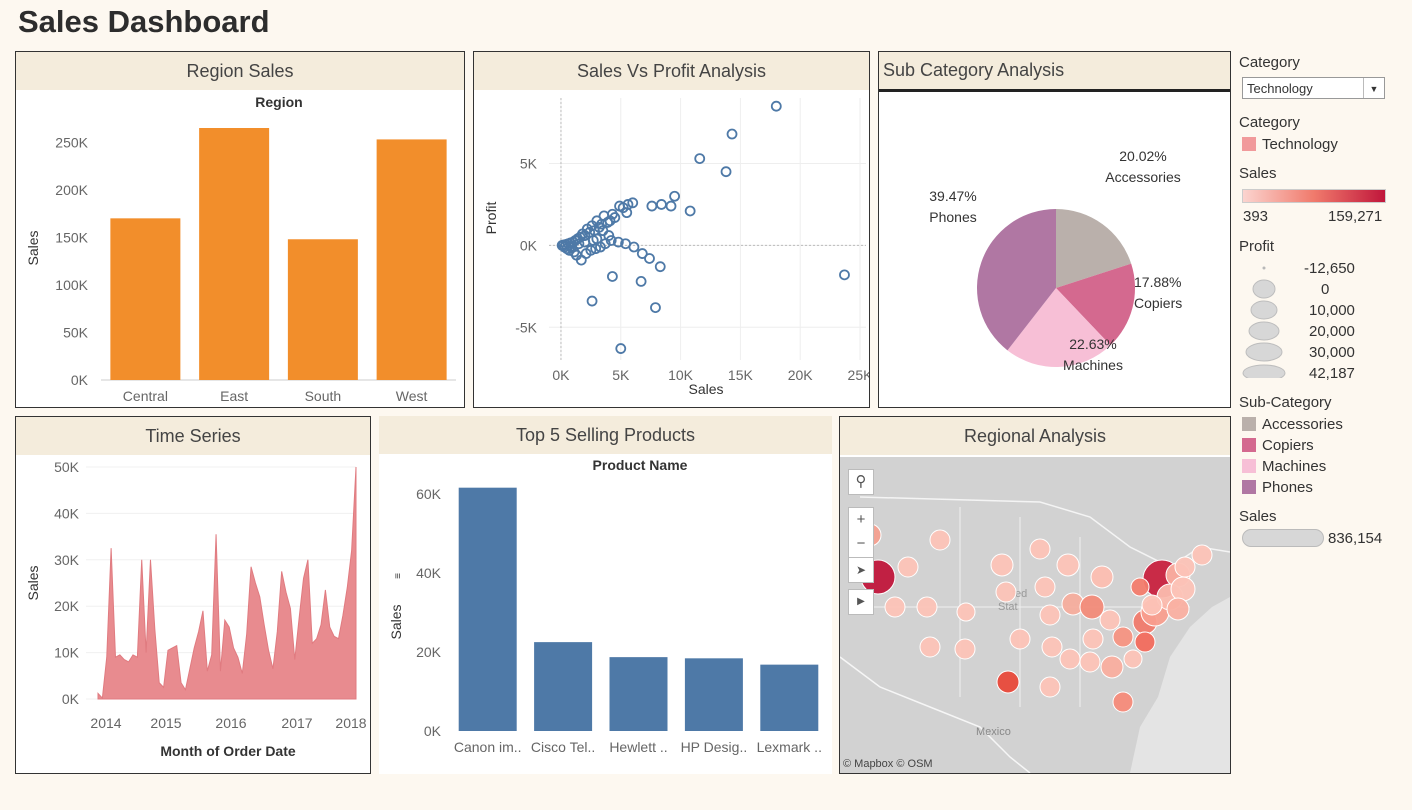  What do you see at coordinates (67, 560) in the screenshot?
I see `y-tick-label: 30K` at bounding box center [67, 560].